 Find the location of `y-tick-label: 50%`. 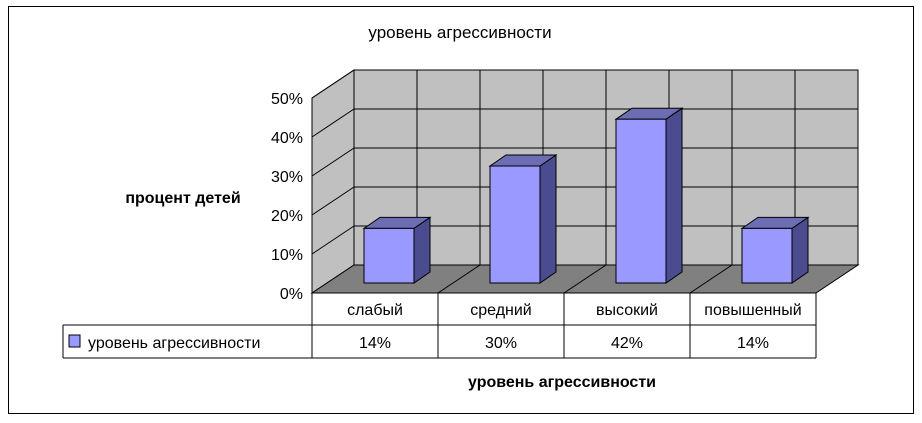

y-tick-label: 50% is located at coordinates (287, 99).